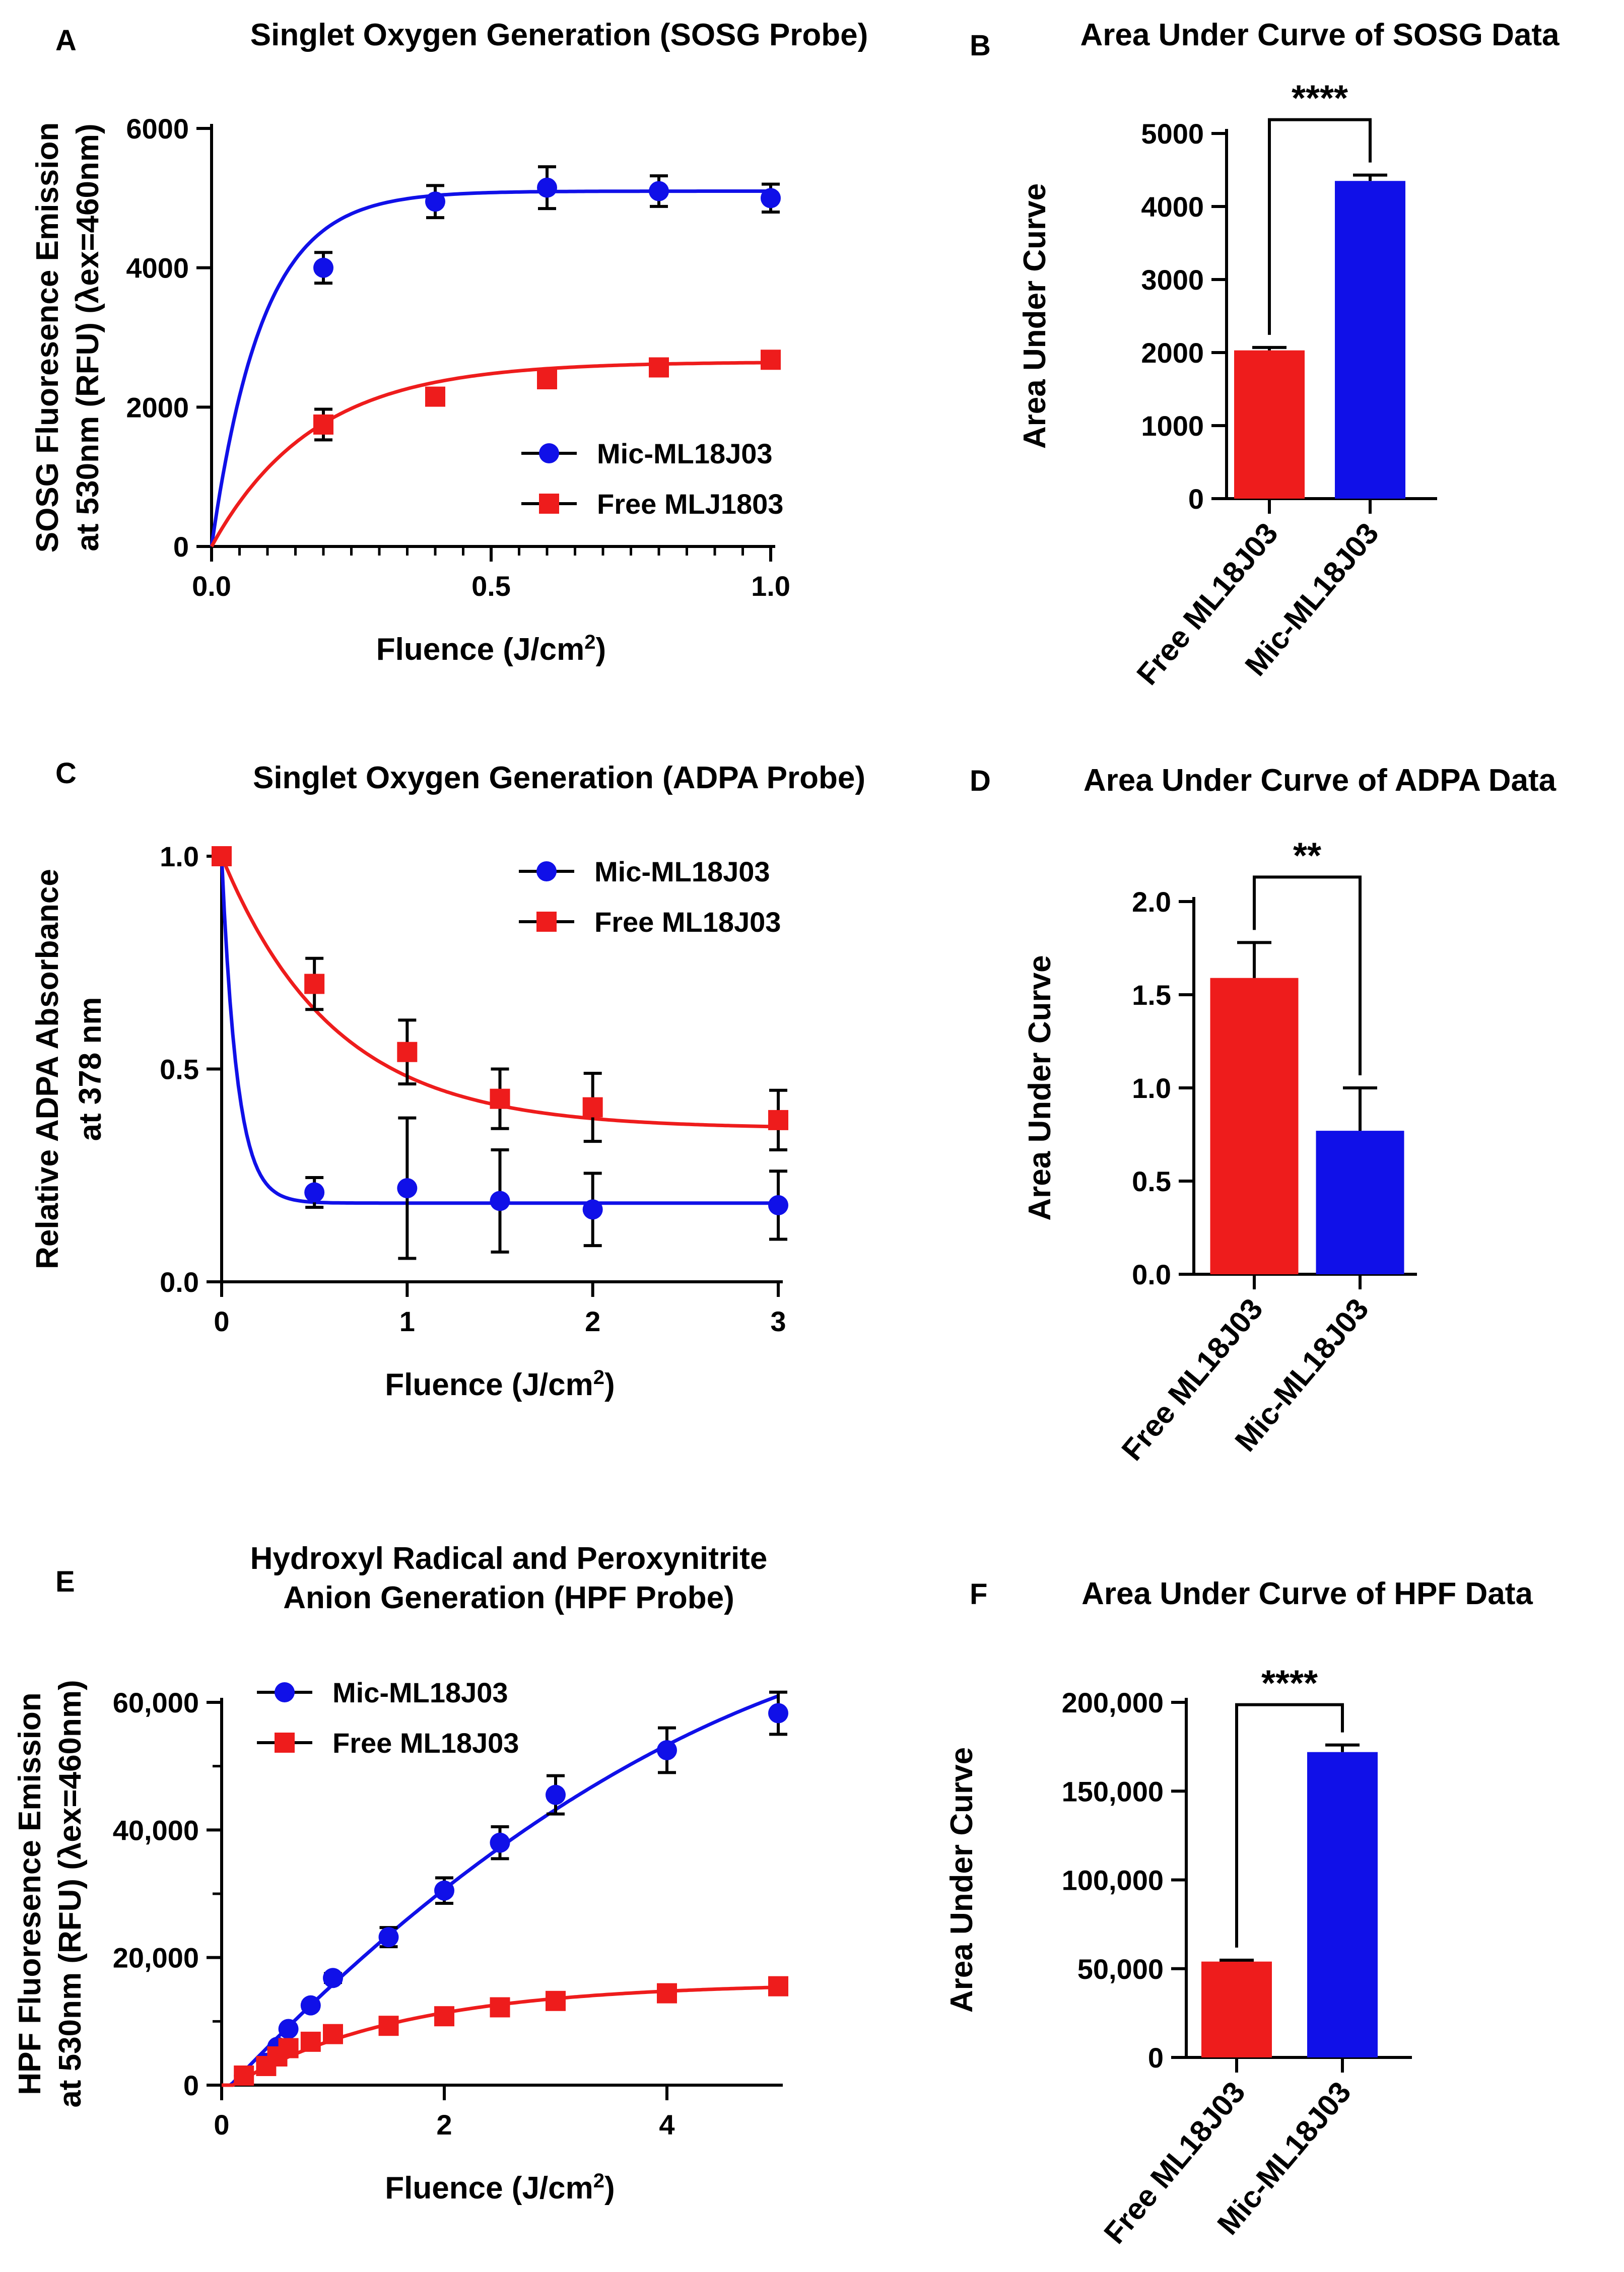  What do you see at coordinates (66, 773) in the screenshot?
I see `panel-letter-C: C` at bounding box center [66, 773].